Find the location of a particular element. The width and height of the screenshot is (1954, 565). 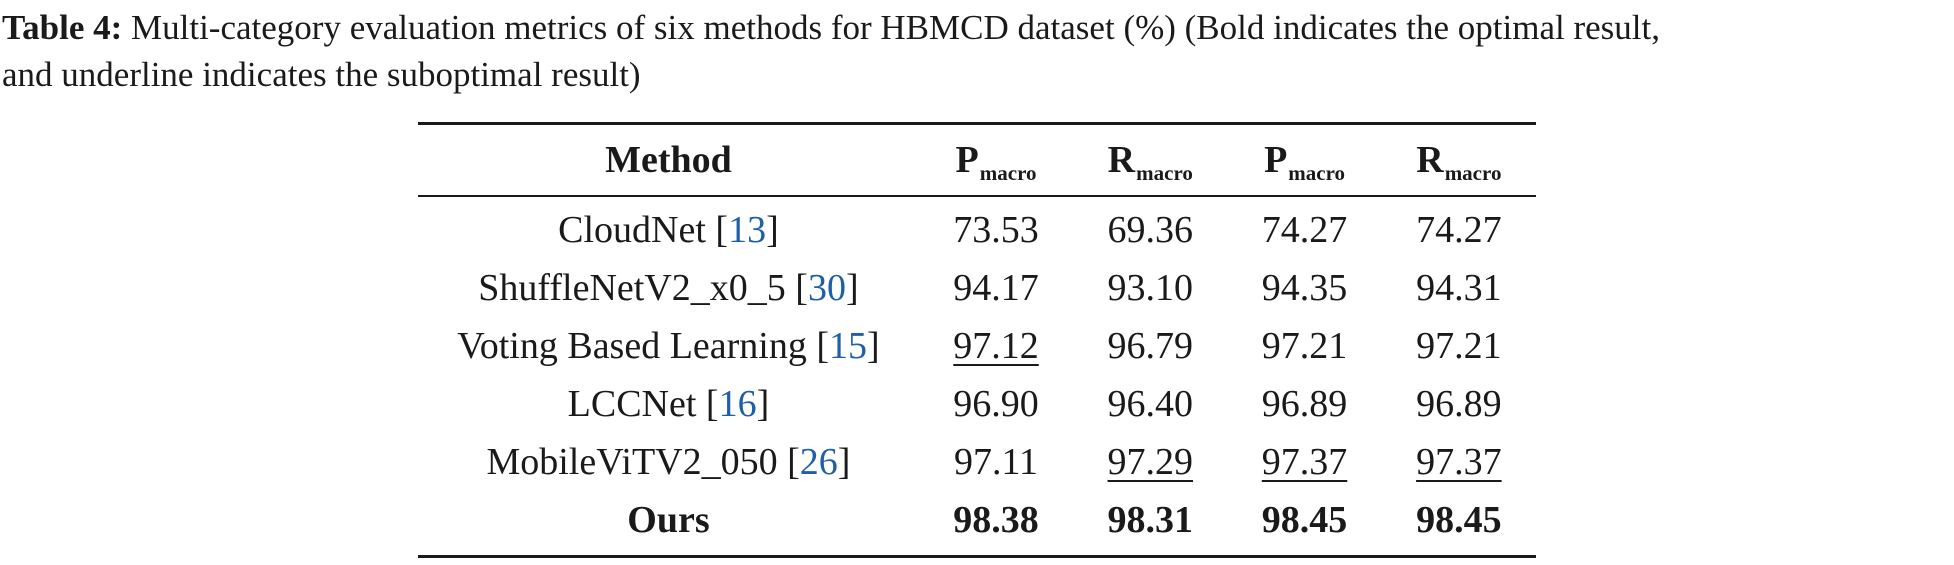

value-cell: 97.29 is located at coordinates (1150, 462).